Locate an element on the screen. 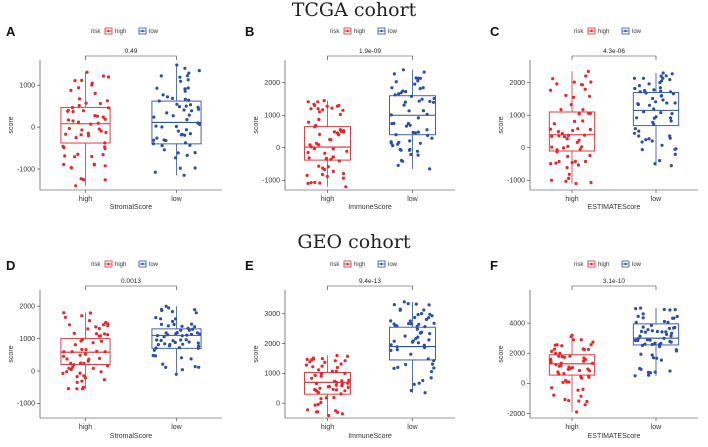 The width and height of the screenshot is (708, 447). legend: risk high low is located at coordinates (364, 31).